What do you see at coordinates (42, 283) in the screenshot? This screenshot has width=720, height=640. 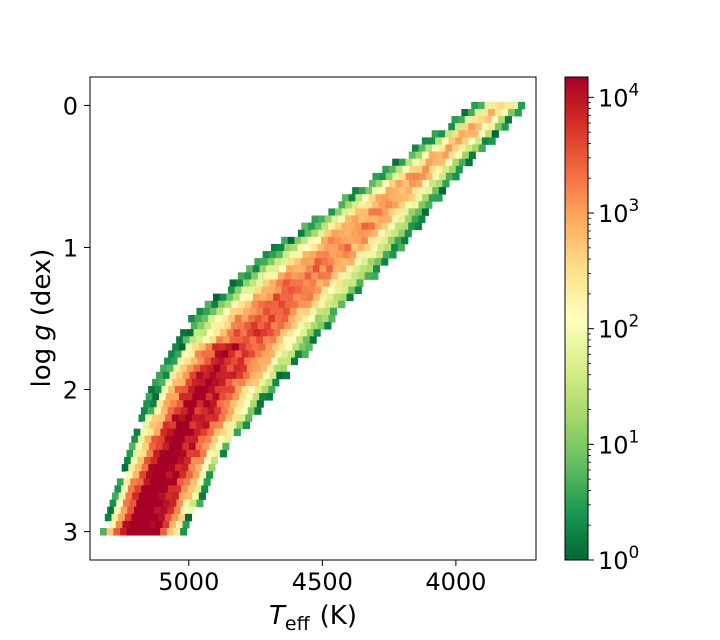 I see `y-axis-label-unit: (dex)` at bounding box center [42, 283].